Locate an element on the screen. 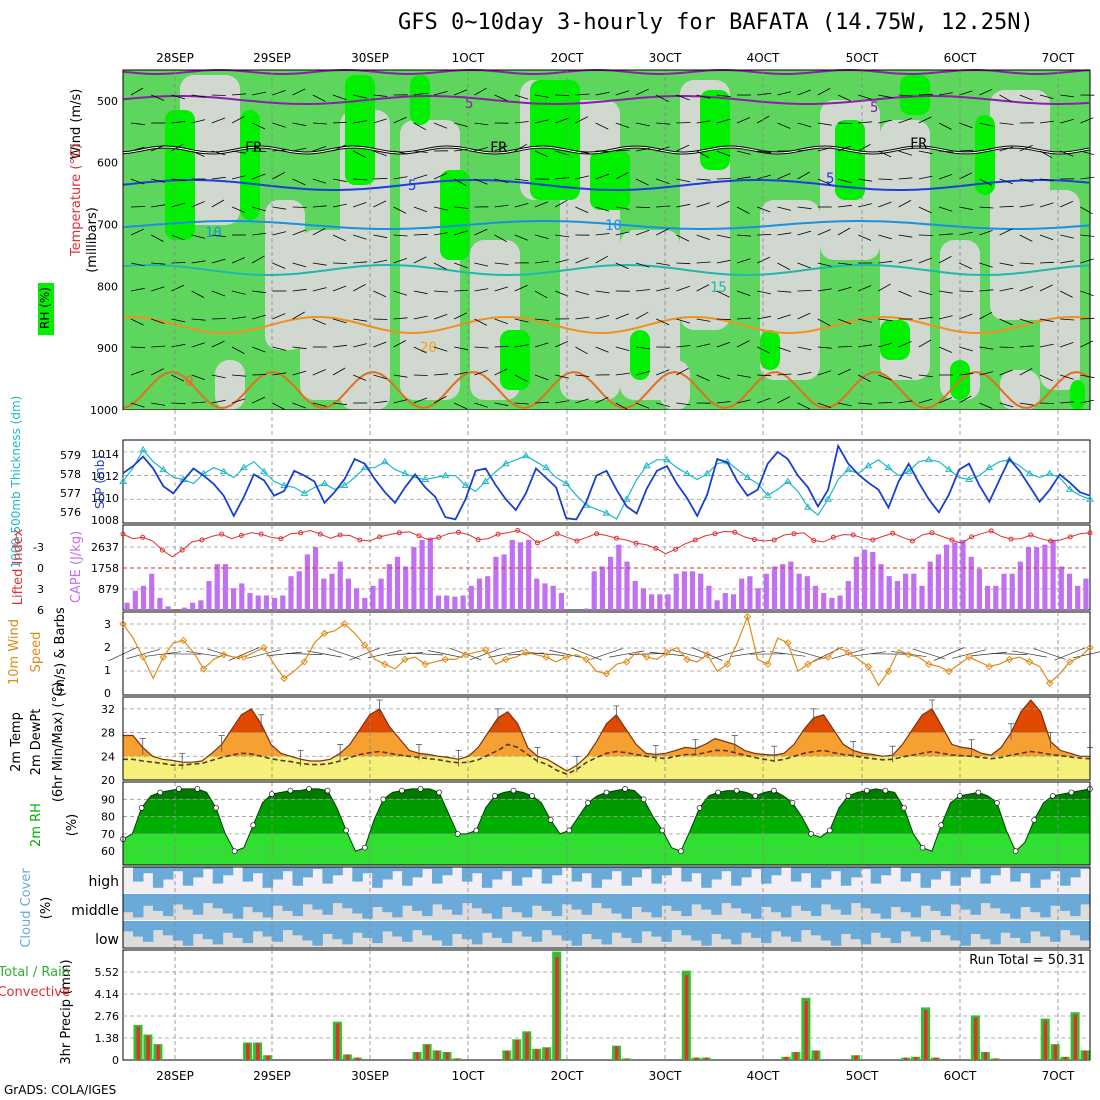 This screenshot has height=1100, width=1100. contour-label: 5 is located at coordinates (830, 179).